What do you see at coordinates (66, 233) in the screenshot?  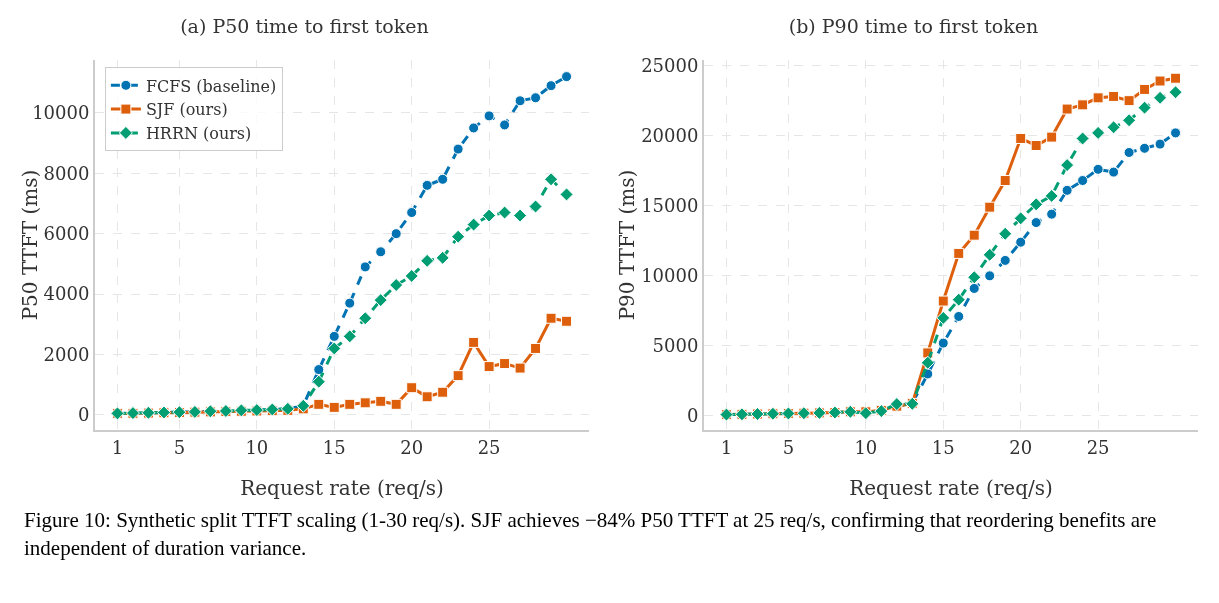 I see `y-tick-label: 6000` at bounding box center [66, 233].